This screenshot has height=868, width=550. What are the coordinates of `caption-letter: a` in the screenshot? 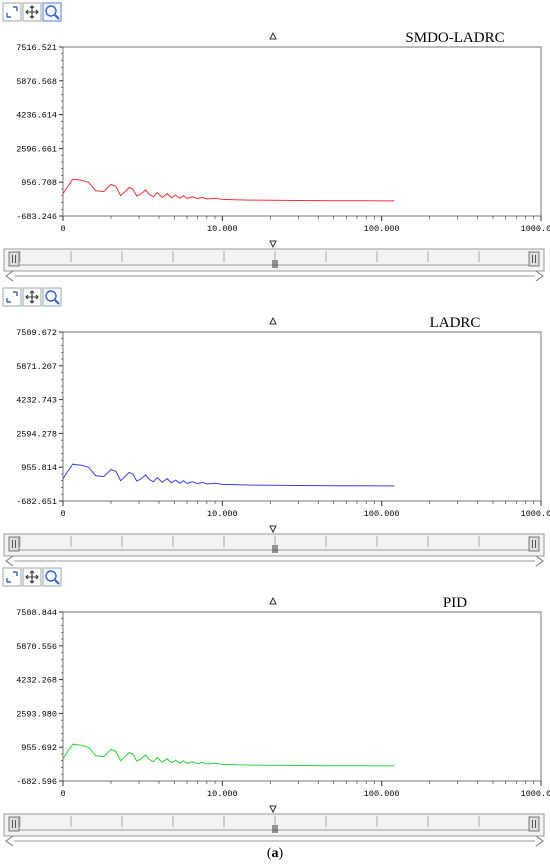 It's located at (275, 853).